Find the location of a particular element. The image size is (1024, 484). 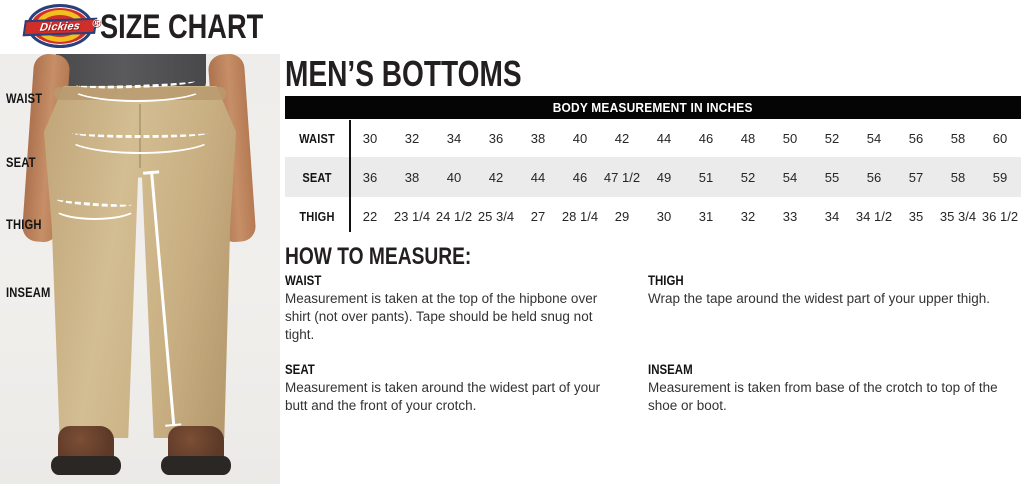

table-cell: 60 is located at coordinates (1000, 138).